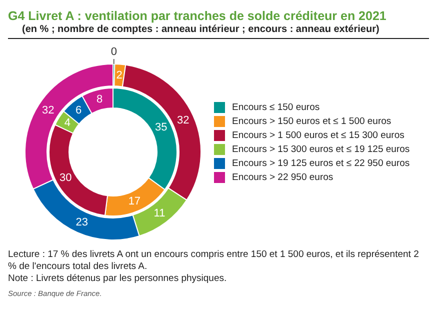 Image resolution: width=437 pixels, height=326 pixels. What do you see at coordinates (218, 31) in the screenshot?
I see `chart-subtitle: (en % ; nombre de comptes : anneau intérieur ; encours : anneau extérieur)` at bounding box center [218, 31].